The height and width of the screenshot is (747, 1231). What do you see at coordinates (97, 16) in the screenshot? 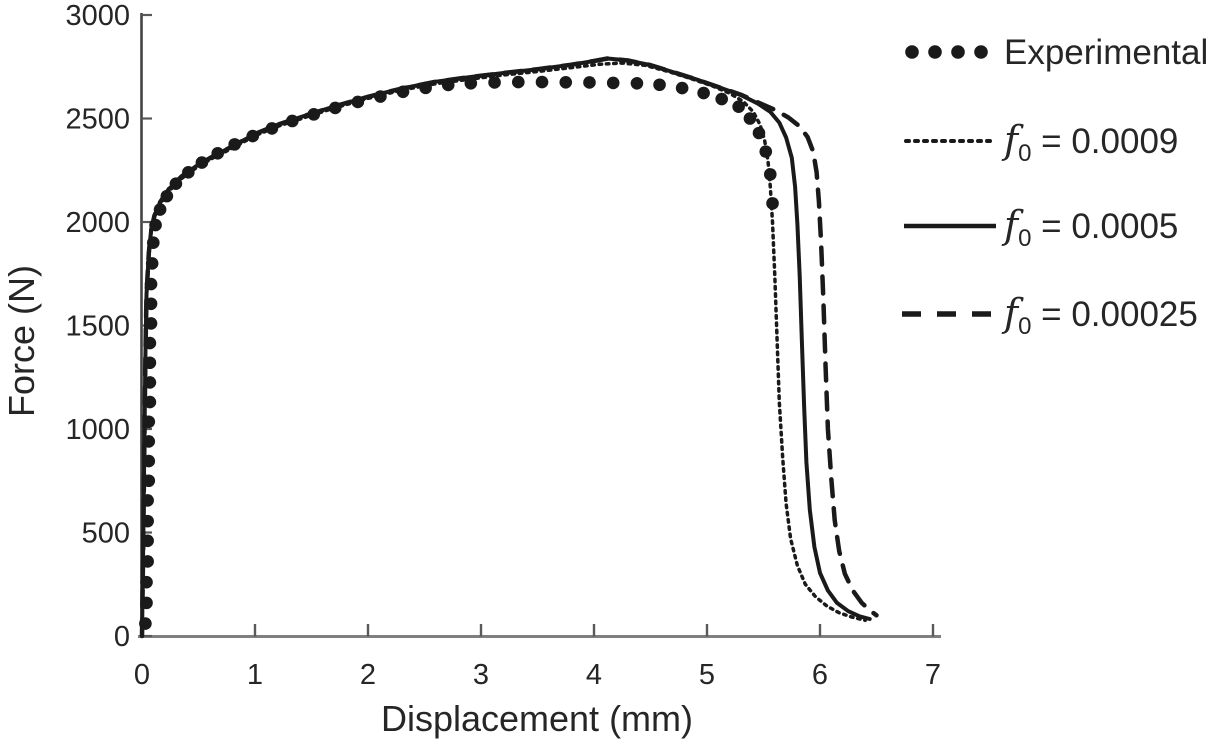
I see `y-tick-label: 3000` at bounding box center [97, 16].